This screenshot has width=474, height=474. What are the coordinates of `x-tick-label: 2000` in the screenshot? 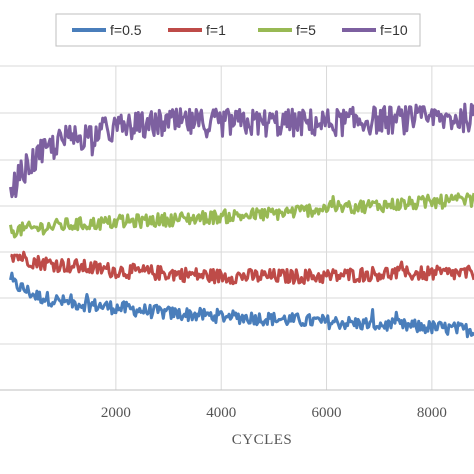 It's located at (116, 413).